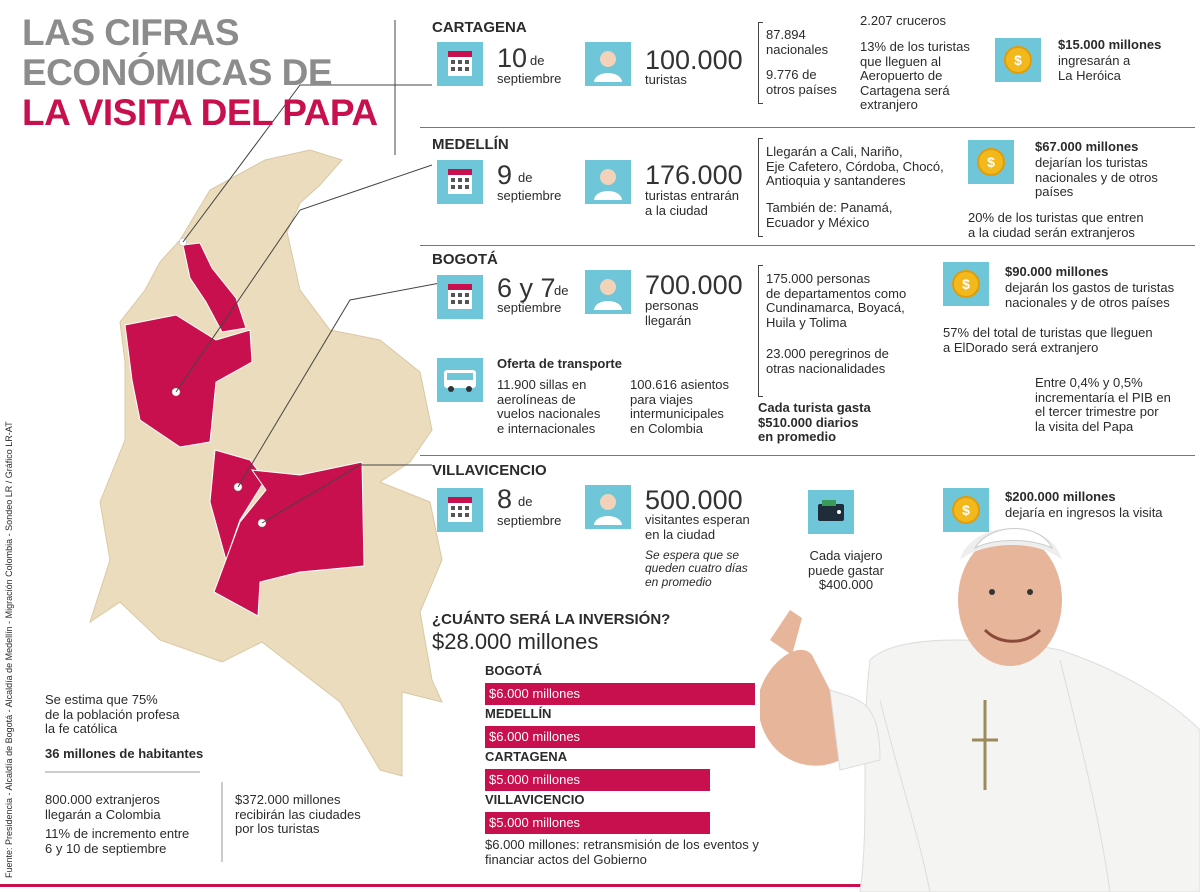  Describe the element at coordinates (200, 112) in the screenshot. I see `title-line: LA VISITA DEL PAPA` at that location.